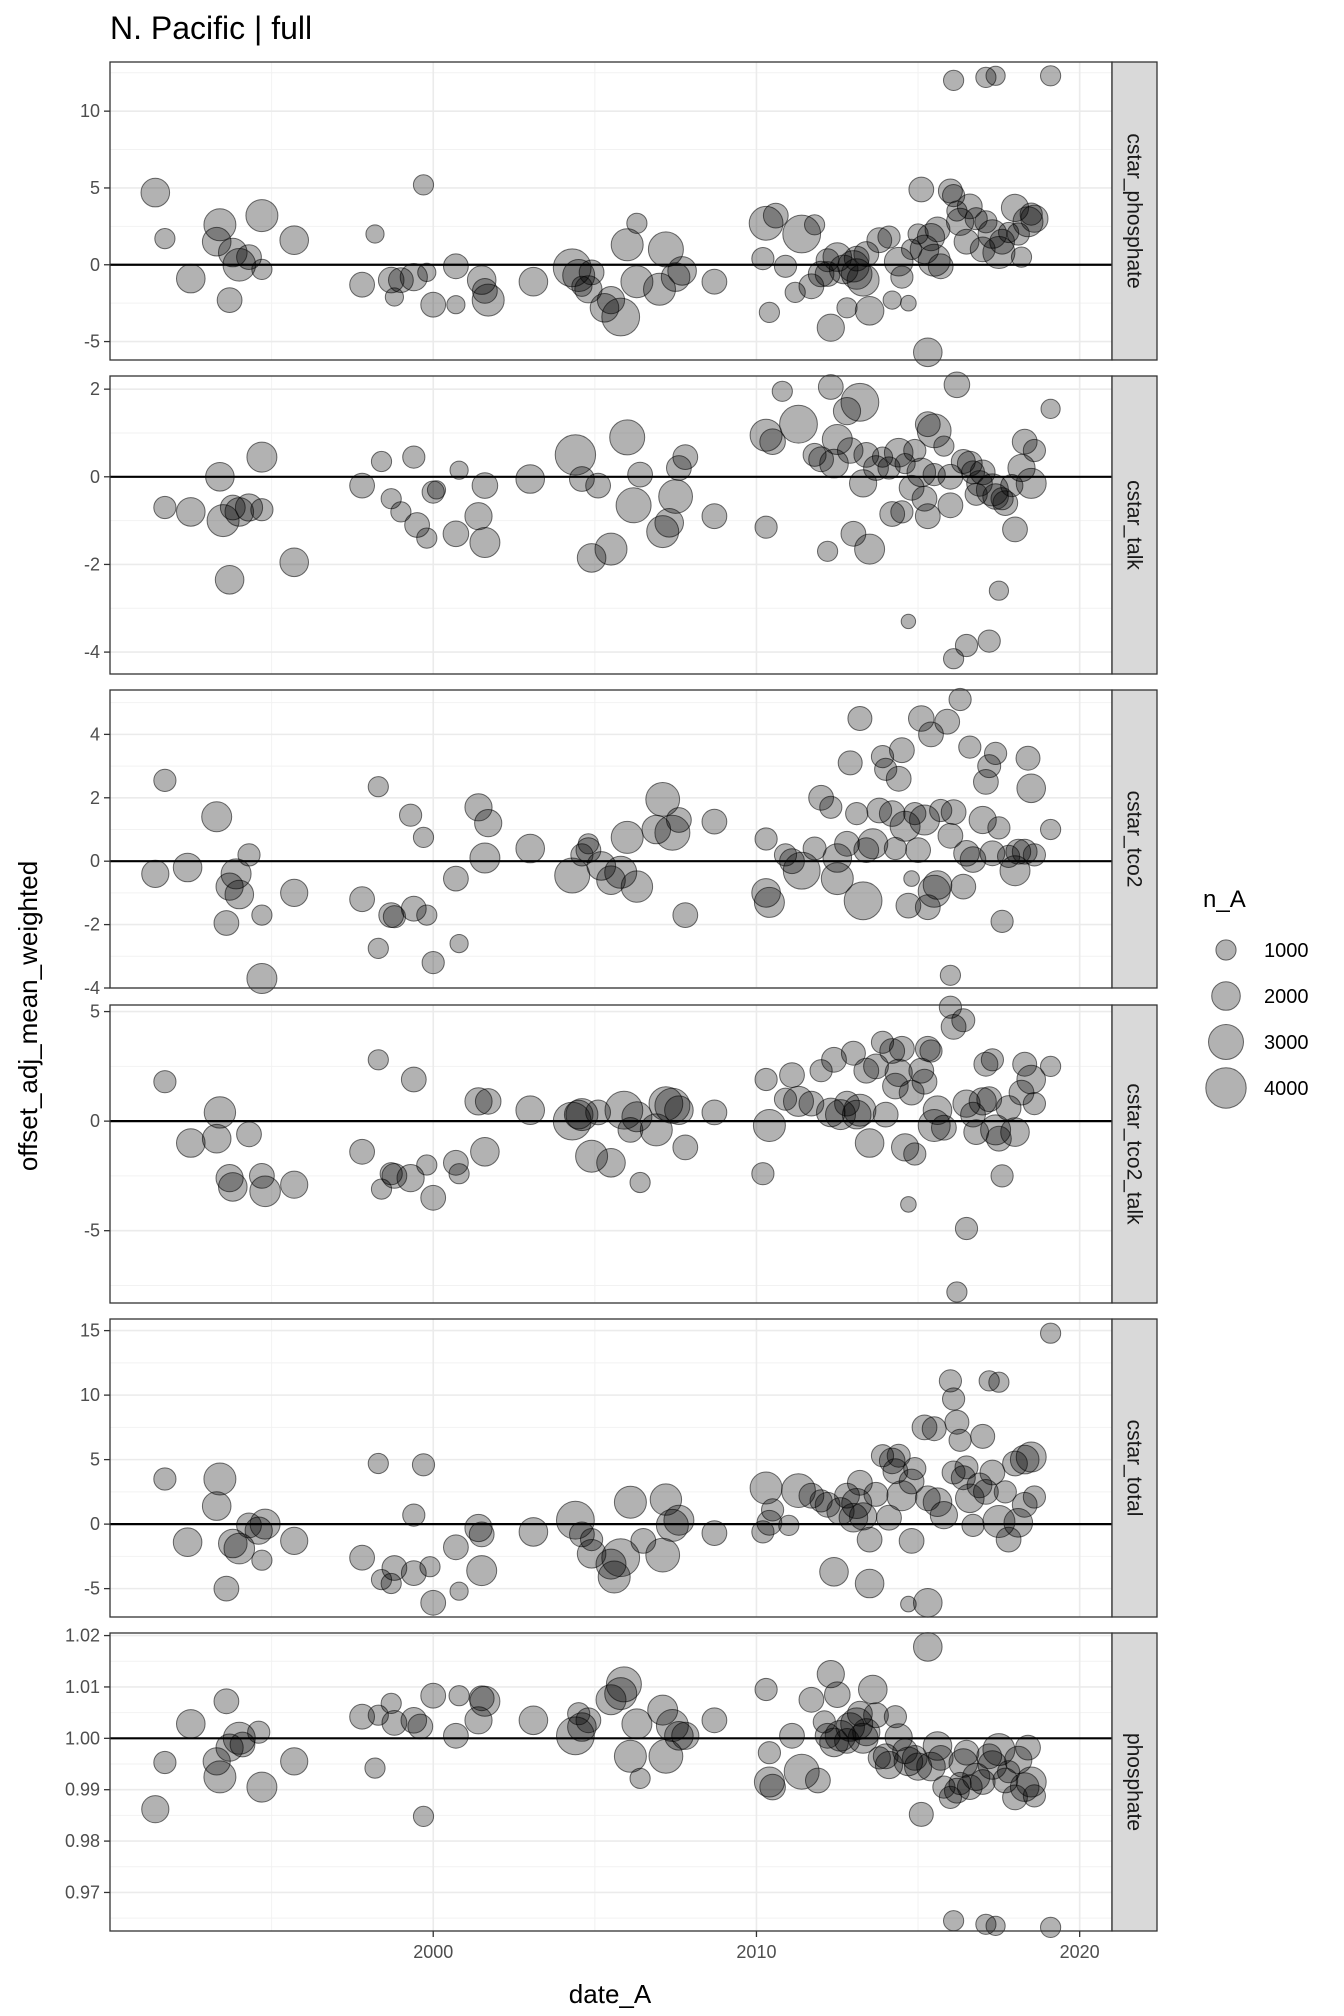 The width and height of the screenshot is (1344, 2016). I want to click on panel-cstar_total: -5 0 5 10 15 cstar_total, so click(619, 1468).